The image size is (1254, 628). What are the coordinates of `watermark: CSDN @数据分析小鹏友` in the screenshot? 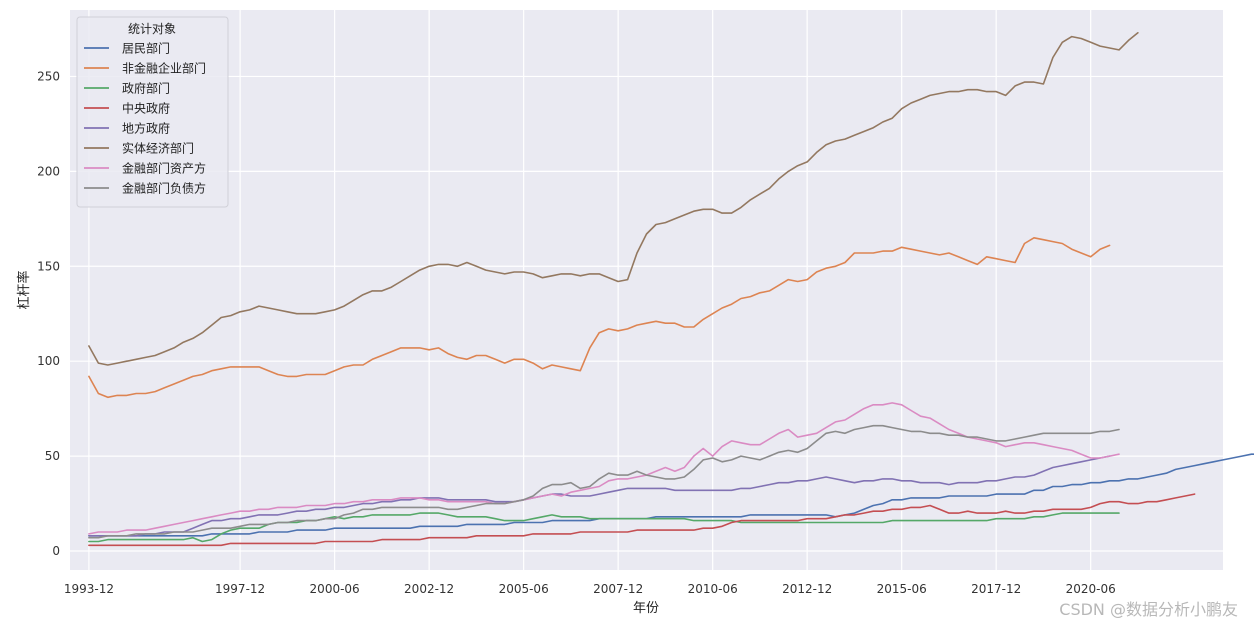 It's located at (1148, 609).